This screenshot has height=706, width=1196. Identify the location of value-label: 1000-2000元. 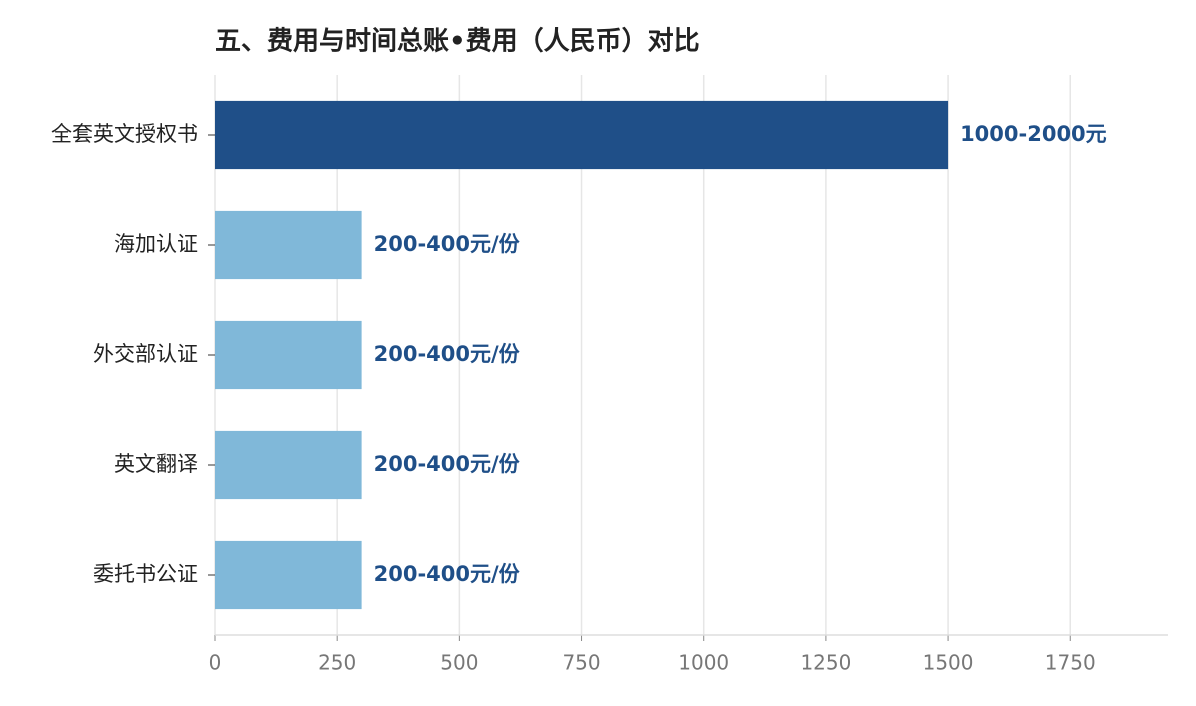
(1033, 134).